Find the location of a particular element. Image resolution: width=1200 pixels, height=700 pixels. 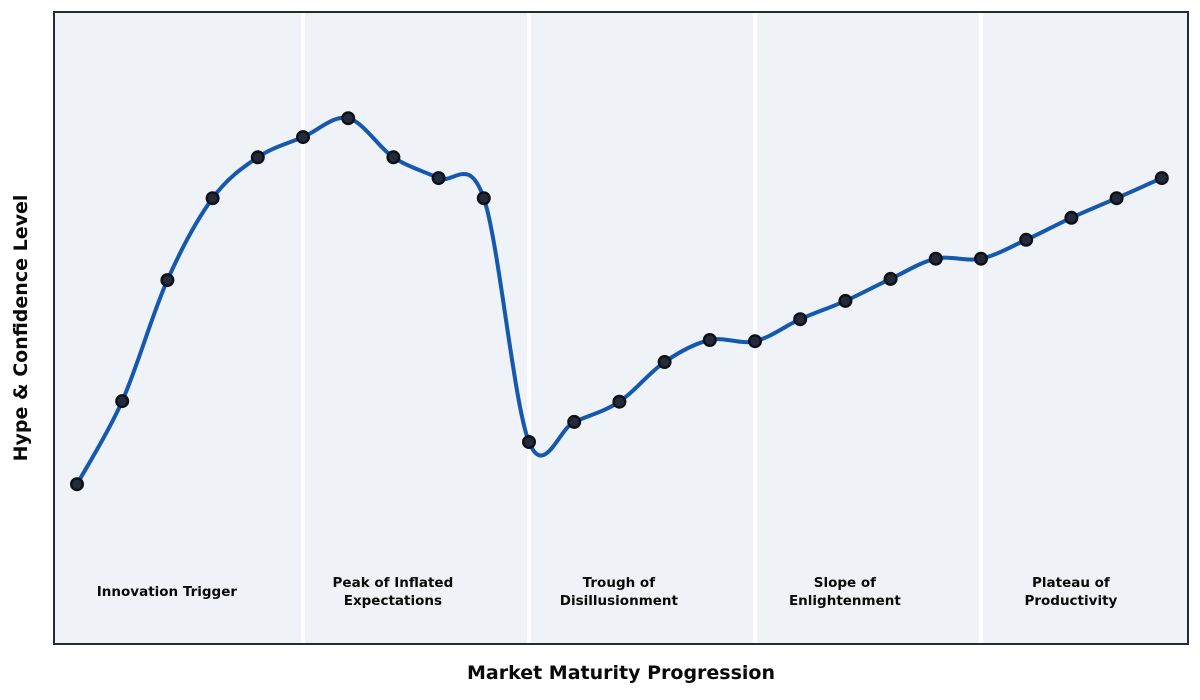

phase-label-plateau-of-productivity: Plateau of Productivity is located at coordinates (1071, 591).